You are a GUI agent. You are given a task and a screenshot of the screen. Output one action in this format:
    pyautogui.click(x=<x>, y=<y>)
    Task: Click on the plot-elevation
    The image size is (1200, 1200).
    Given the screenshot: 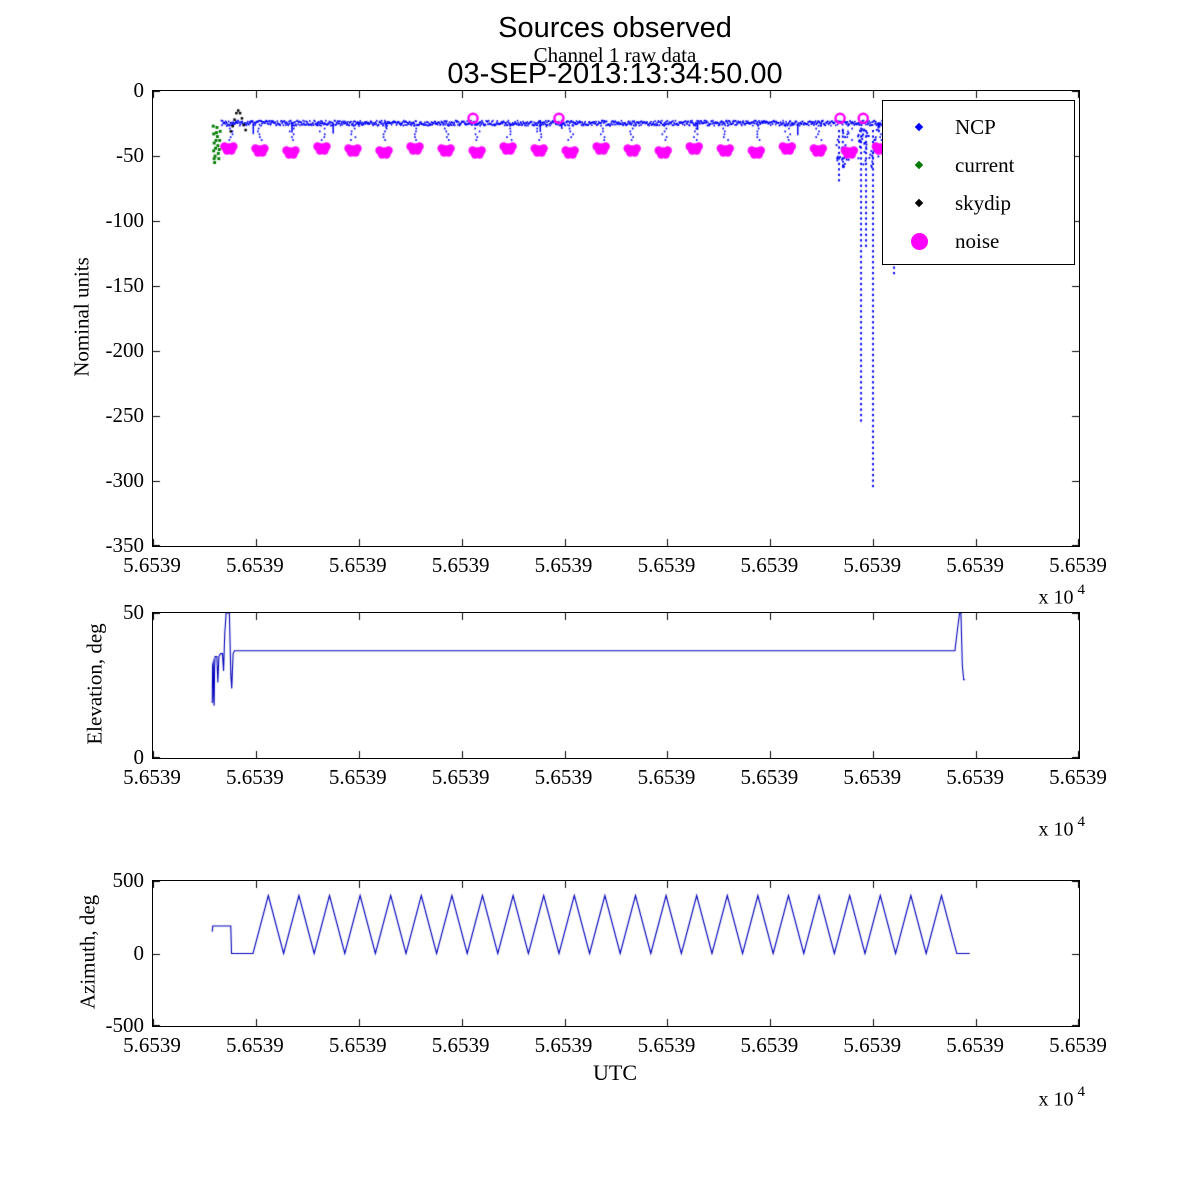 What is the action you would take?
    pyautogui.click(x=616, y=685)
    